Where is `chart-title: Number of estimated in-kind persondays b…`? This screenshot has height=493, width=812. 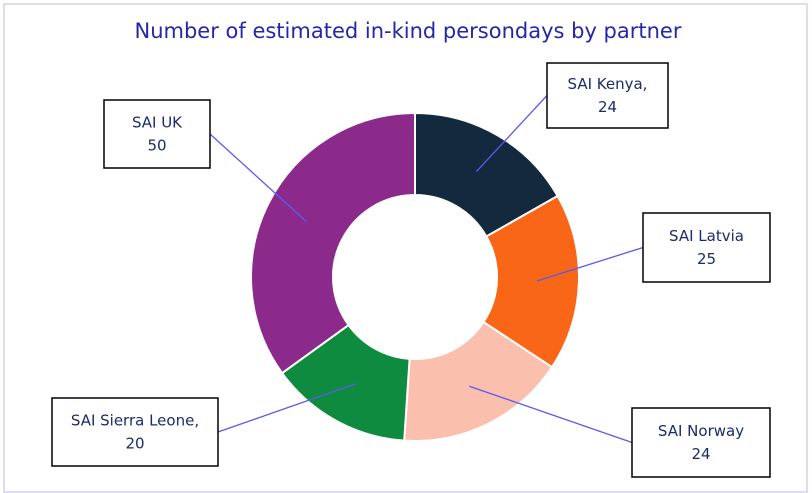 chart-title: Number of estimated in-kind persondays b… is located at coordinates (408, 31).